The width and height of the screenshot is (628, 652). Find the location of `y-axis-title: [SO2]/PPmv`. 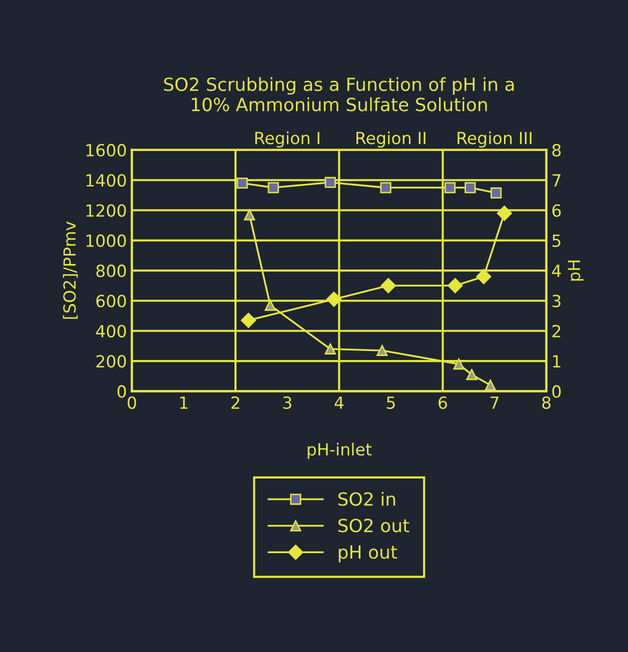

y-axis-title: [SO2]/PPmv is located at coordinates (70, 270).